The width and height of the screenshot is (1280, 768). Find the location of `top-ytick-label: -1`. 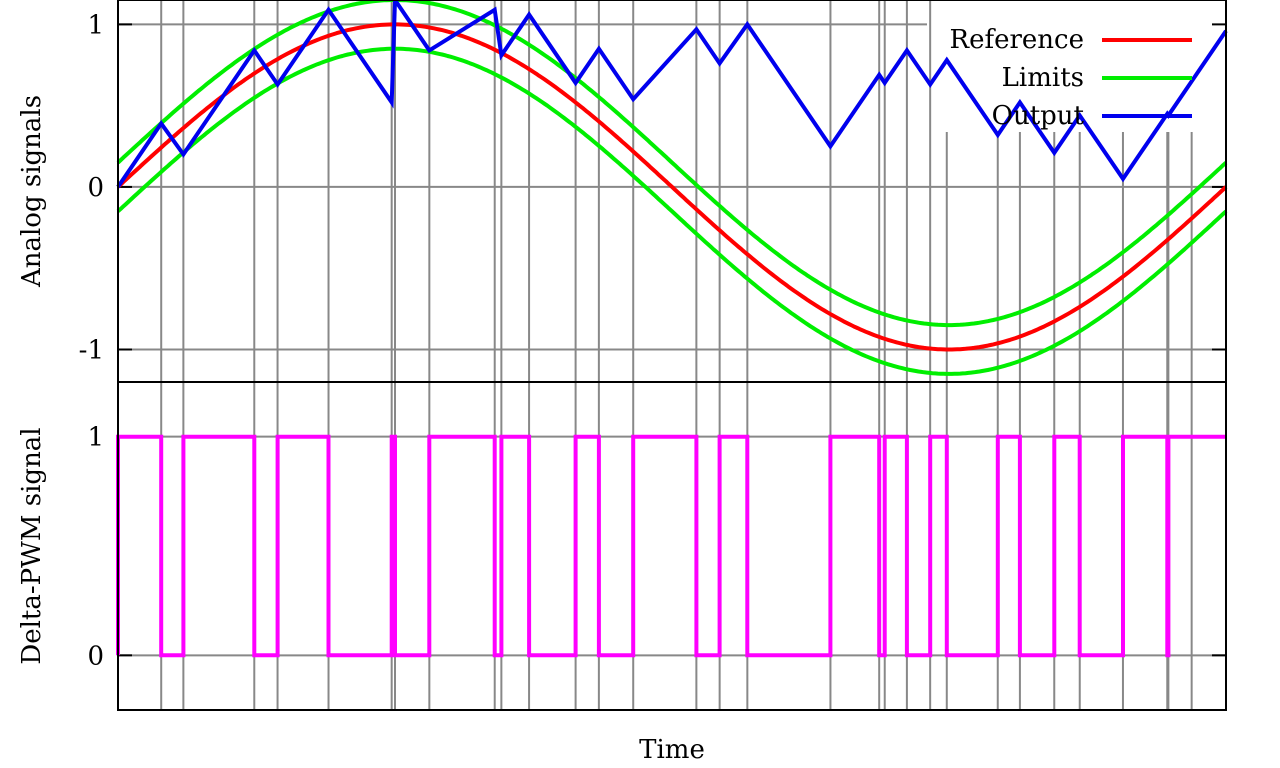

top-ytick-label: -1 is located at coordinates (91, 350).